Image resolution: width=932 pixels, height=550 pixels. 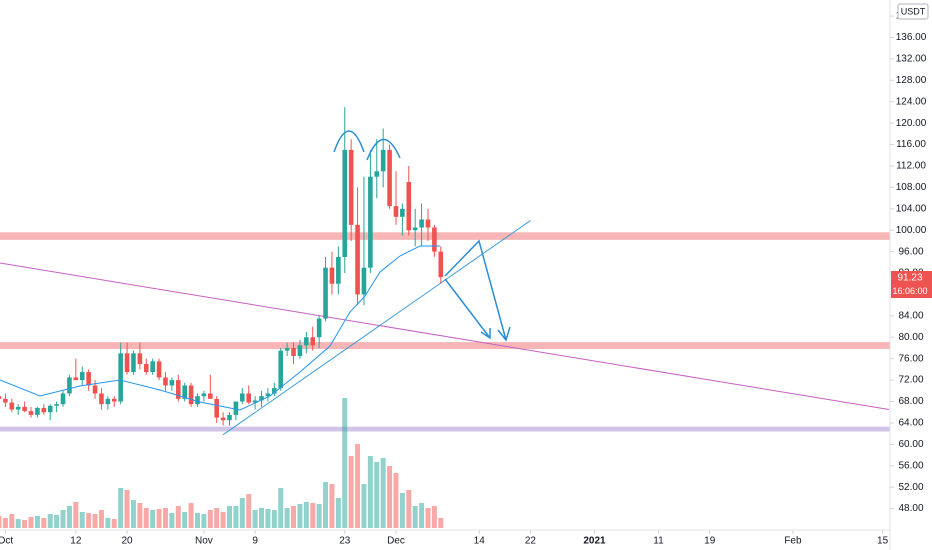 What do you see at coordinates (396, 541) in the screenshot?
I see `x-tick-label: Dec` at bounding box center [396, 541].